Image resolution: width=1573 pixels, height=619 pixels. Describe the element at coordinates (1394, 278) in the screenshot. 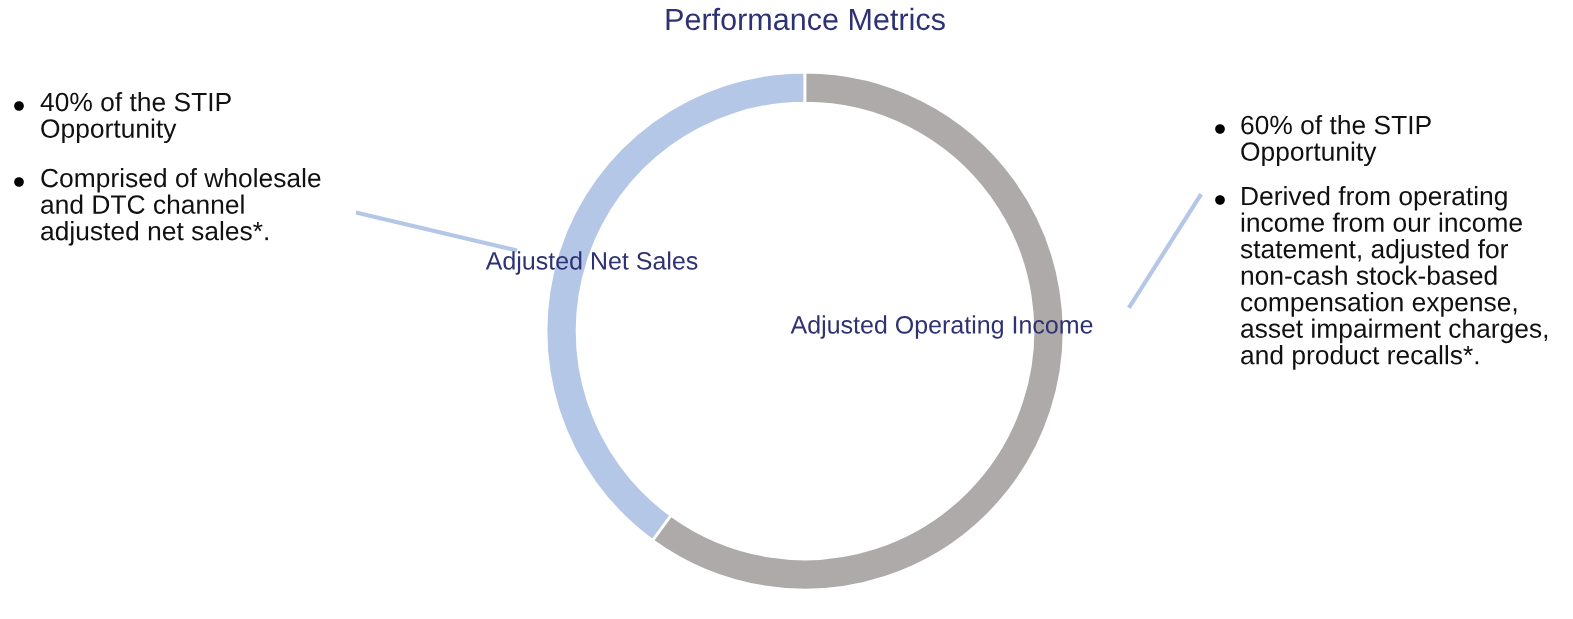

I see `text: Derived from operating income from our income statement, adjusted for non-cash stock-based compensation expense, asset impairment charges, and product recalls*.` at that location.